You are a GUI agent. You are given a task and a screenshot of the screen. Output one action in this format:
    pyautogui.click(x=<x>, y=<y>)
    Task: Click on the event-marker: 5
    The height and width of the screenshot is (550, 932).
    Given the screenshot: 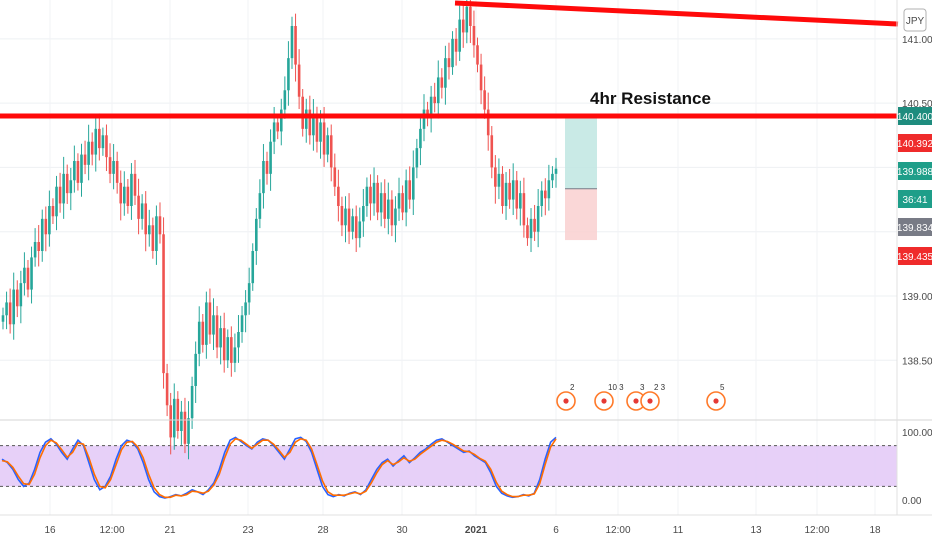 What is the action you would take?
    pyautogui.click(x=716, y=397)
    